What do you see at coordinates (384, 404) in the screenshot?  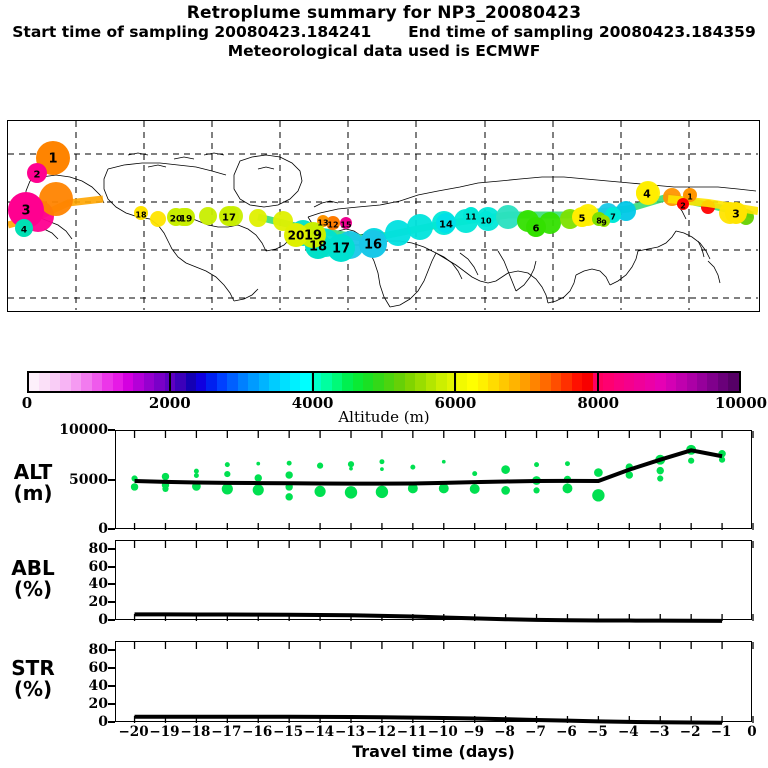 I see `colorbar-tick-labels: 0 2000 4000 6000 8000 10000` at bounding box center [384, 404].